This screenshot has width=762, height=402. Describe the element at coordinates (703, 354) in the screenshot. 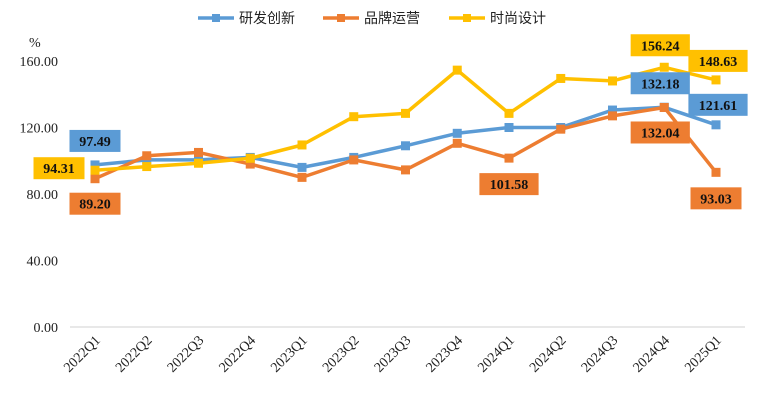

I see `x-tick-label: 2025Q1` at that location.